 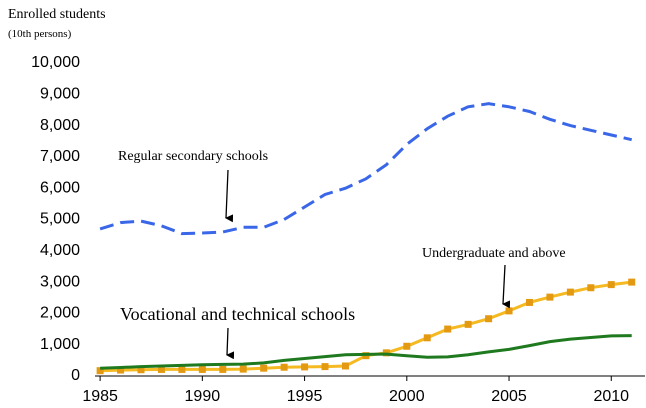 I want to click on series-label: Undergraduate and above, so click(x=494, y=253).